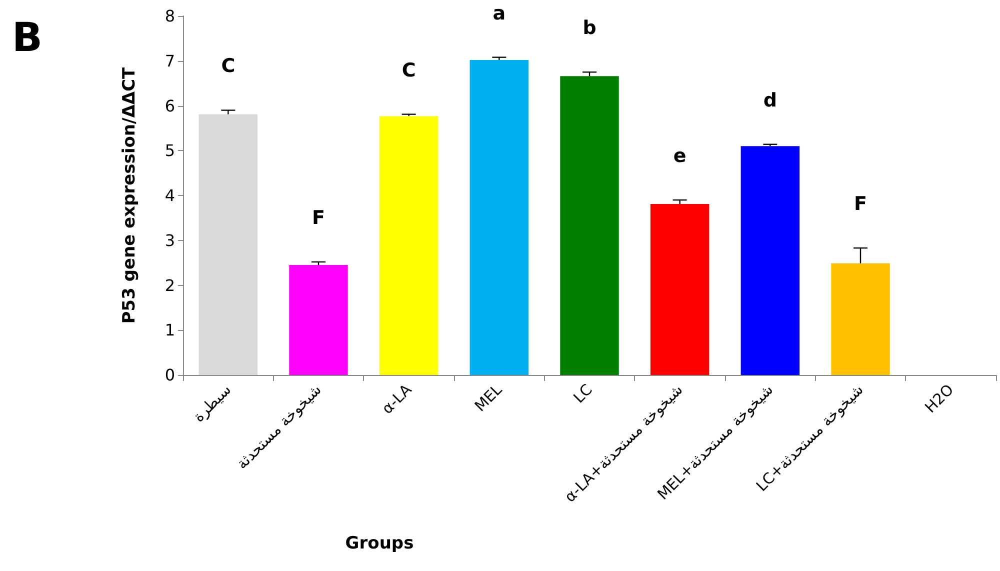  I want to click on y-tick-label: 3, so click(169, 240).